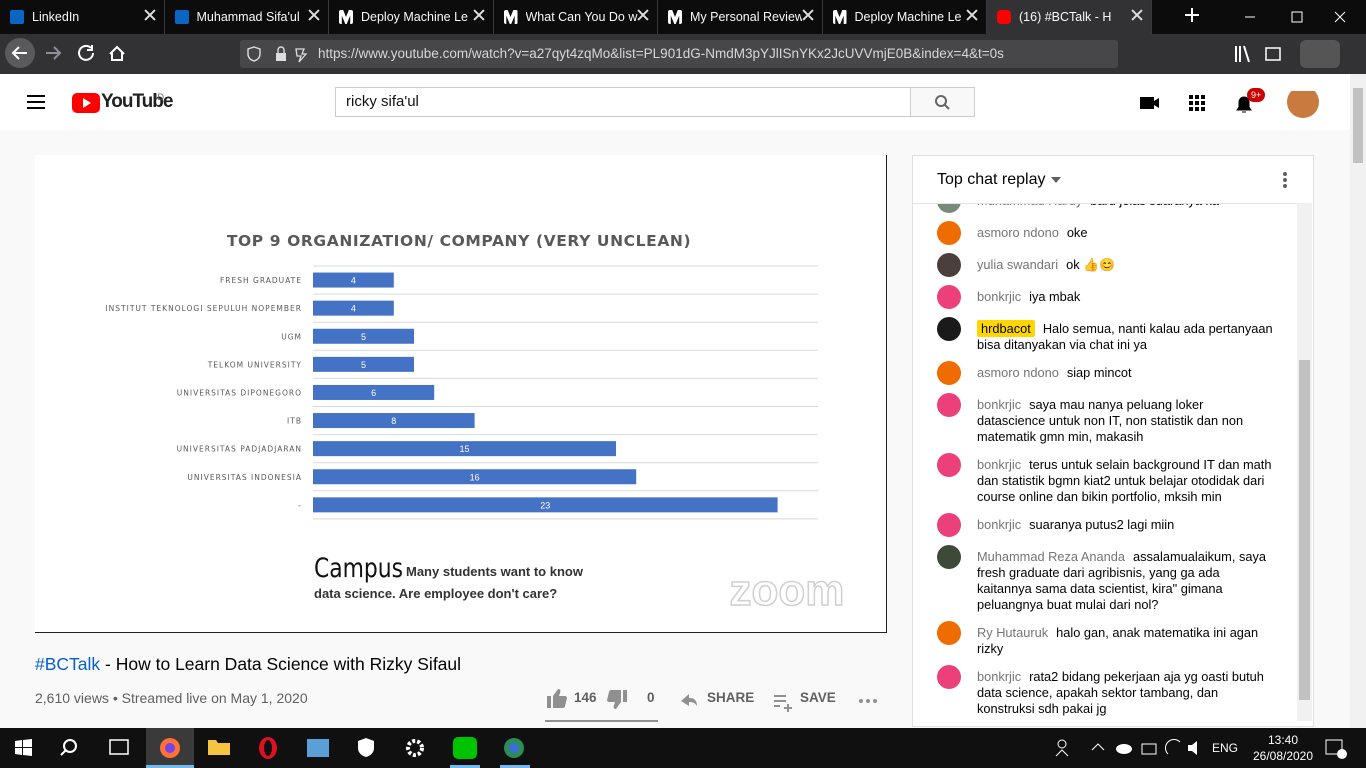 Image resolution: width=1366 pixels, height=768 pixels. What do you see at coordinates (68, 664) in the screenshot?
I see `hashtag: #BCTalk` at bounding box center [68, 664].